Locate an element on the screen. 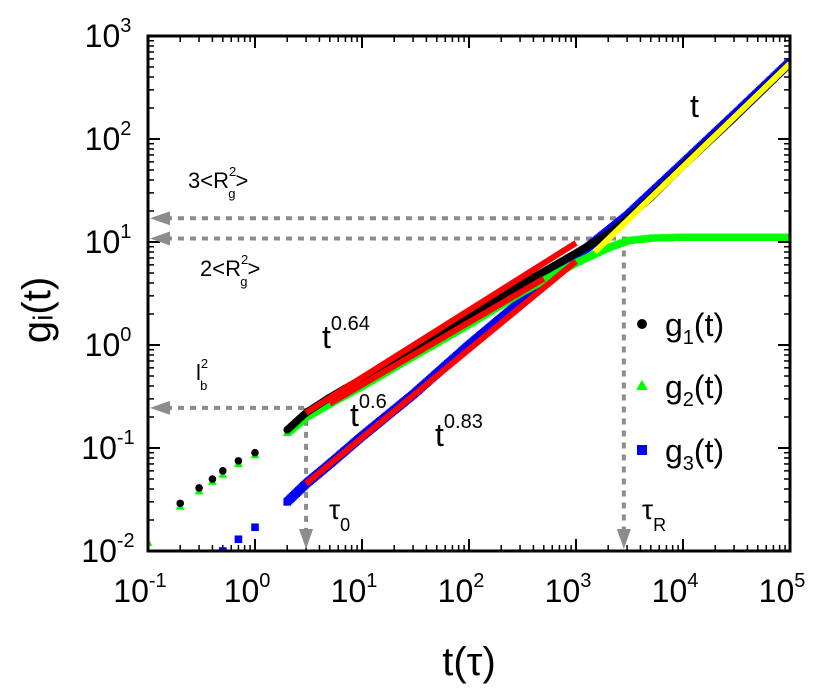 Image resolution: width=822 pixels, height=694 pixels. guide-label: 2<R2 g> is located at coordinates (230, 270).